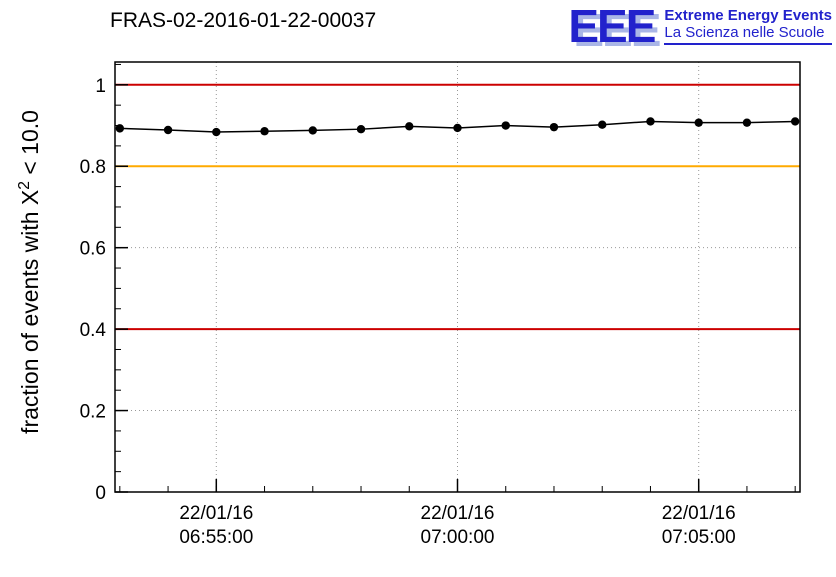 The image size is (836, 577). What do you see at coordinates (93, 249) in the screenshot?
I see `y-tick-label: 0.6` at bounding box center [93, 249].